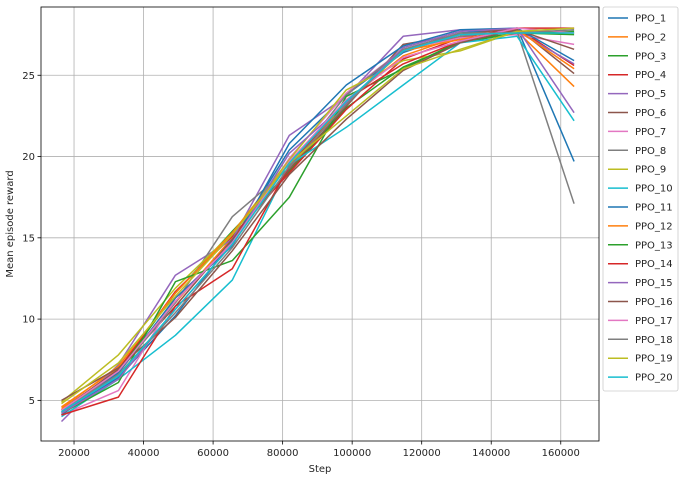 Image resolution: width=684 pixels, height=484 pixels. I want to click on legend-label: PPO_8, so click(650, 151).